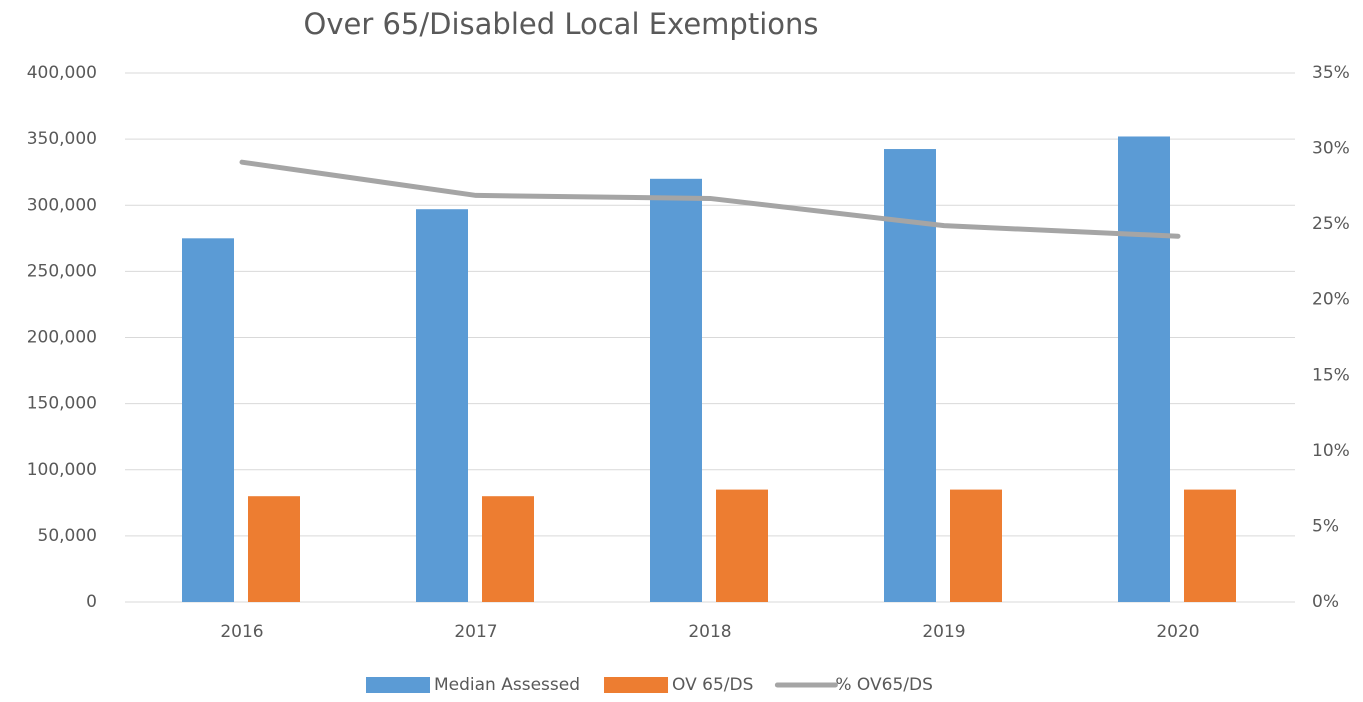  What do you see at coordinates (62, 205) in the screenshot?
I see `y-tick-label: 300,000` at bounding box center [62, 205].